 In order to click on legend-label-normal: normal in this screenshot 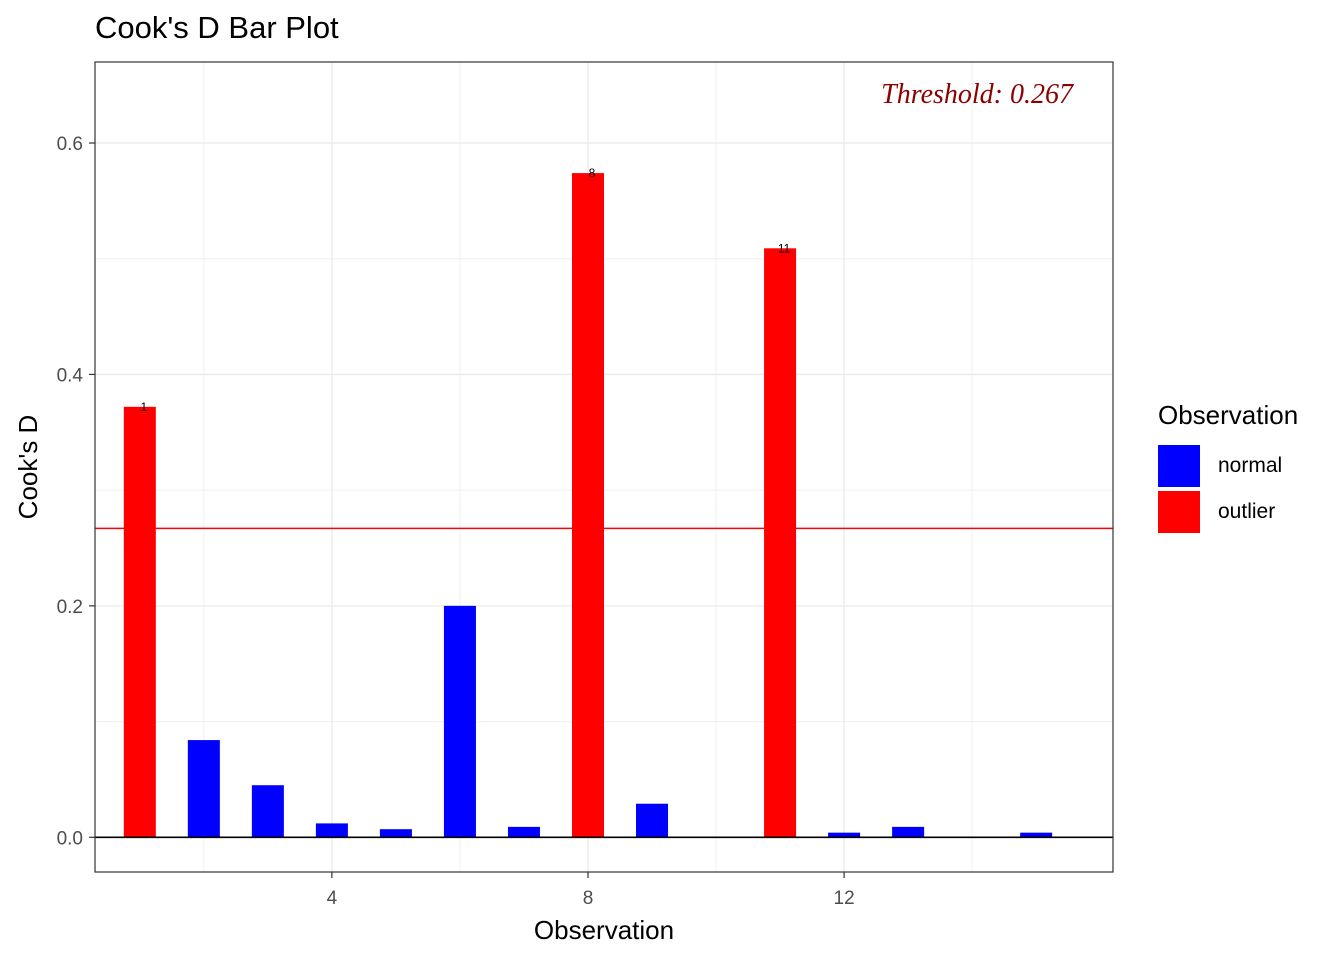, I will do `click(1250, 465)`.